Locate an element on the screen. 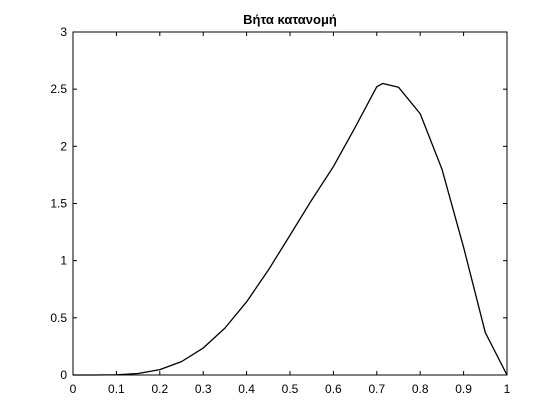  y-tick-label: 2.5 is located at coordinates (58, 89).